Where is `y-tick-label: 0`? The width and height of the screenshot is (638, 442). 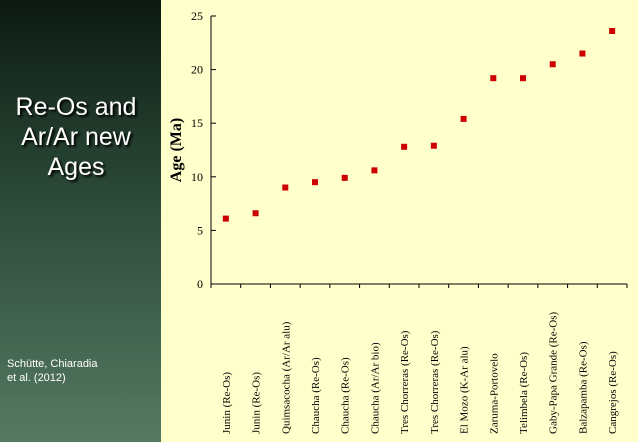
y-tick-label: 0 is located at coordinates (200, 284).